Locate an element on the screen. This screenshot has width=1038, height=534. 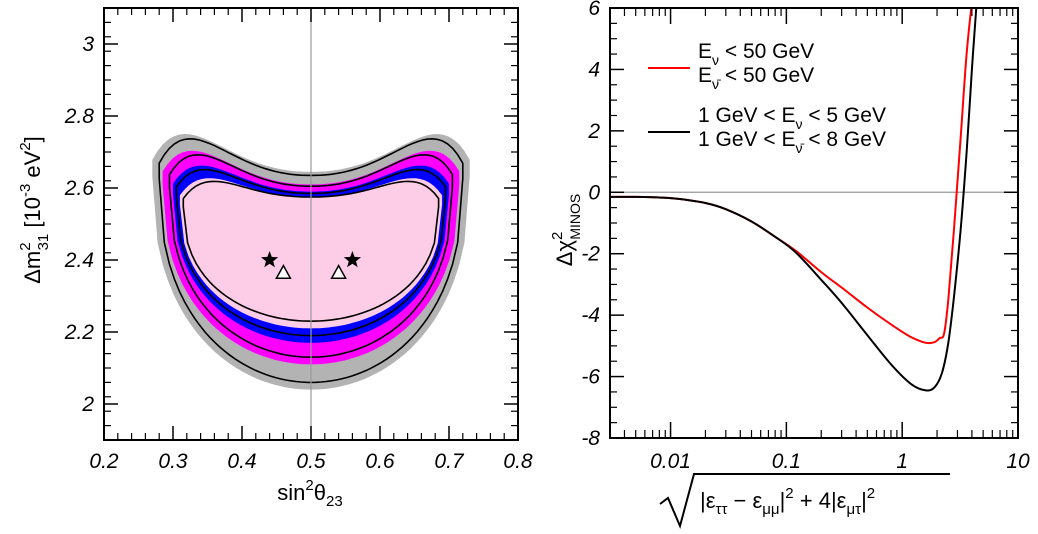
y2-tick-label: 4 is located at coordinates (594, 69).